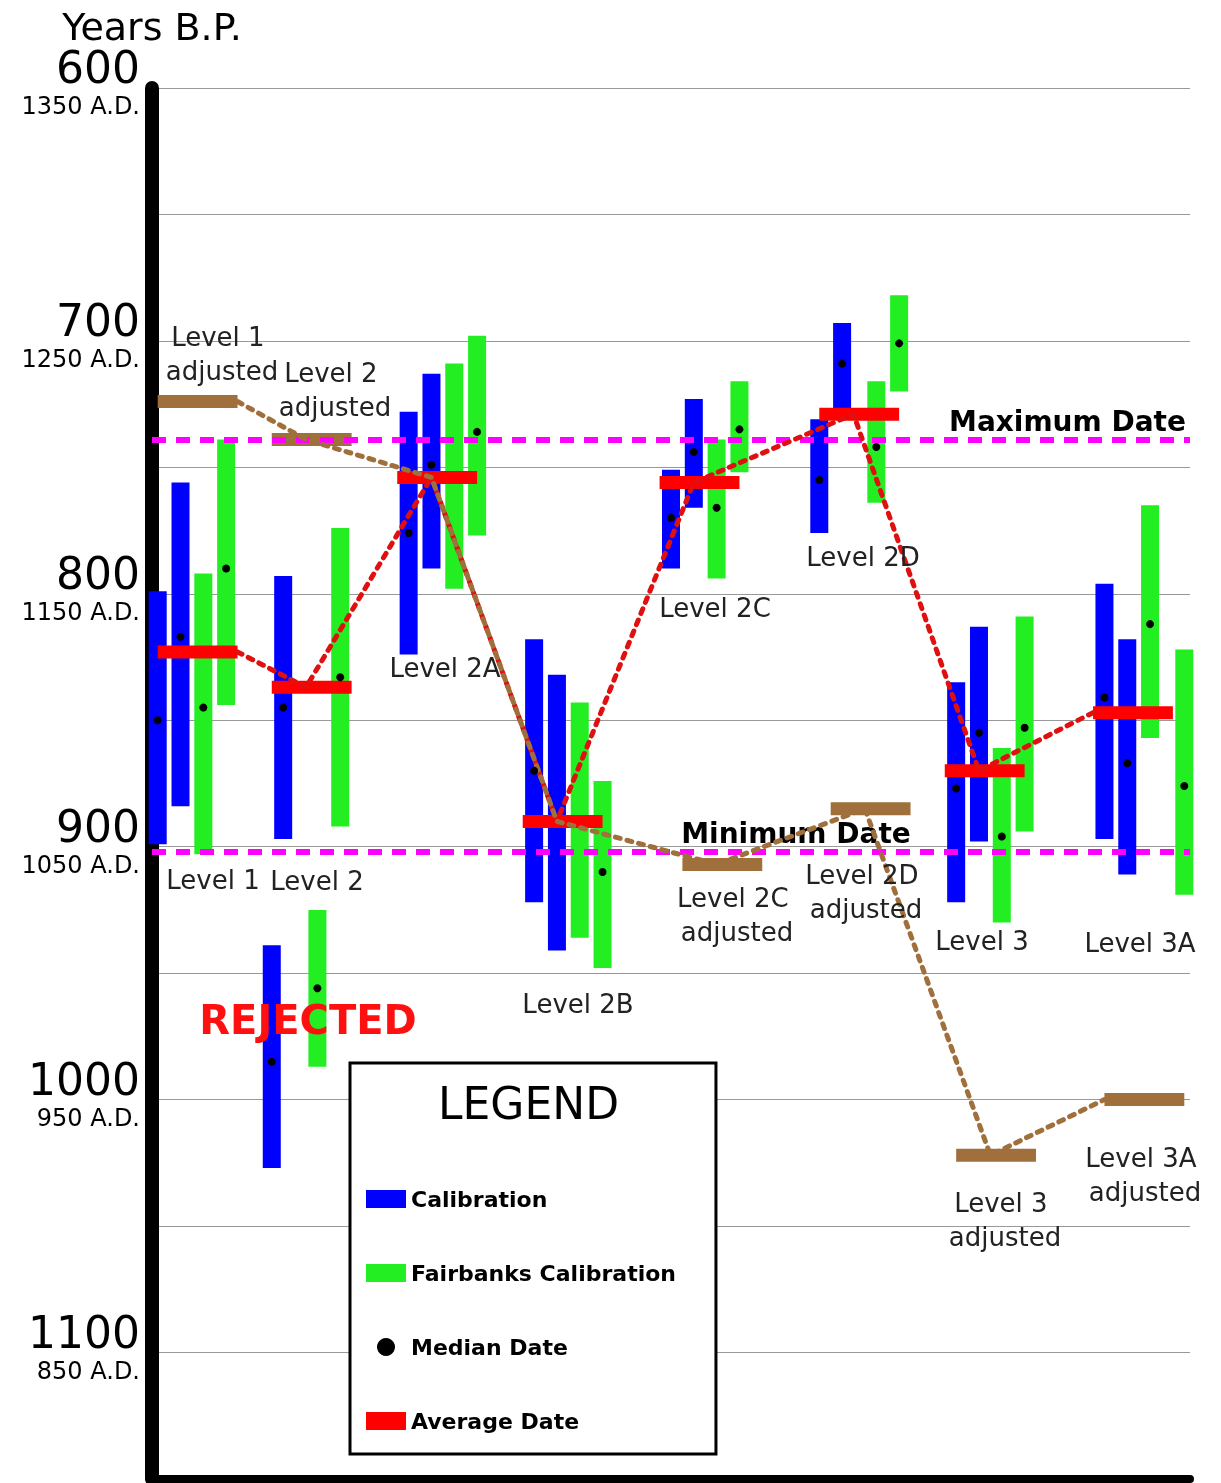 Image resolution: width=1221 pixels, height=1483 pixels. I want to click on y2-tick-label: 850 A.D., so click(88, 1370).